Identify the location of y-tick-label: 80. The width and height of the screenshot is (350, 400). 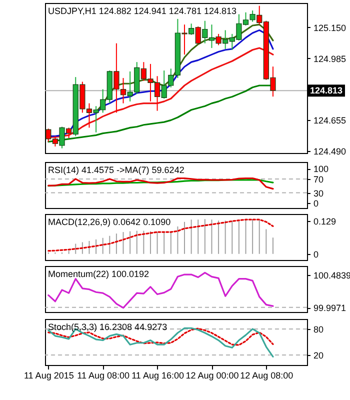
(319, 329).